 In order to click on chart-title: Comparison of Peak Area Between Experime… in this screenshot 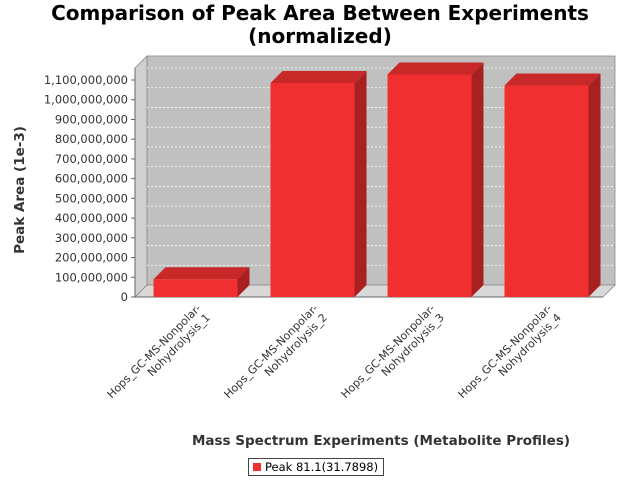, I will do `click(320, 25)`.